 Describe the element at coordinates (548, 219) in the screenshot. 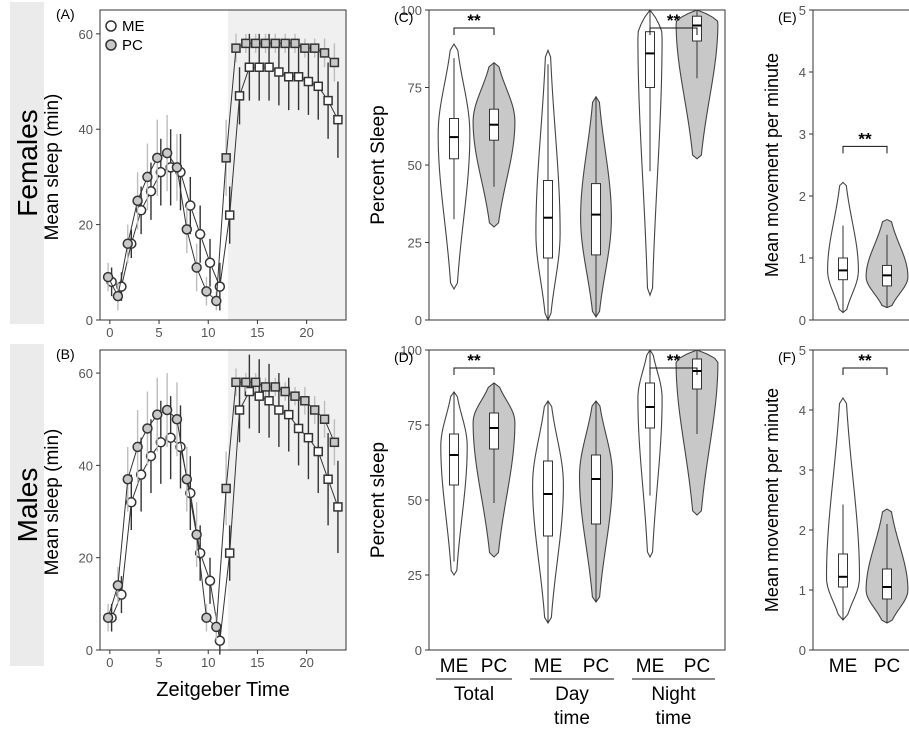

I see `chart-c-box` at that location.